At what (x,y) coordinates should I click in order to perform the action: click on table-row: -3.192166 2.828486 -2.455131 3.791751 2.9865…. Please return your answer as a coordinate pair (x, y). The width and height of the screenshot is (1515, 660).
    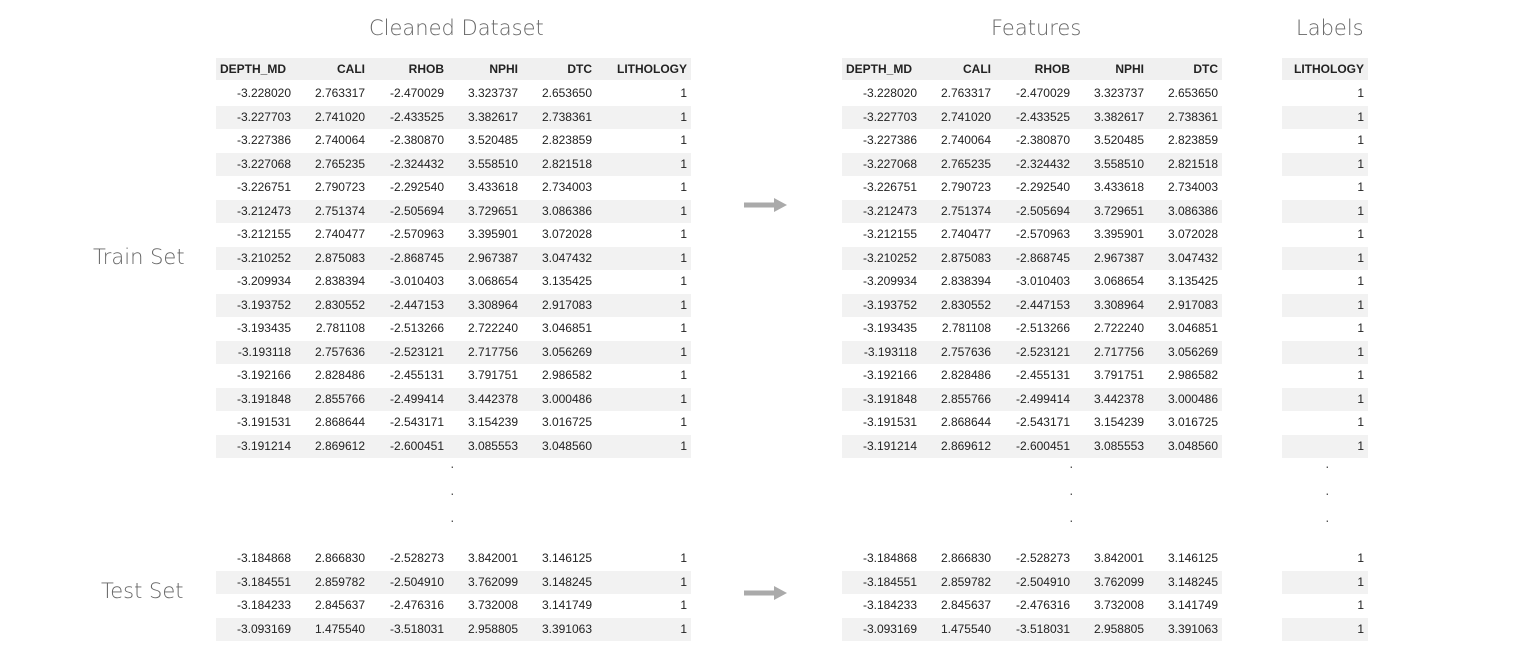
    Looking at the image, I should click on (1032, 376).